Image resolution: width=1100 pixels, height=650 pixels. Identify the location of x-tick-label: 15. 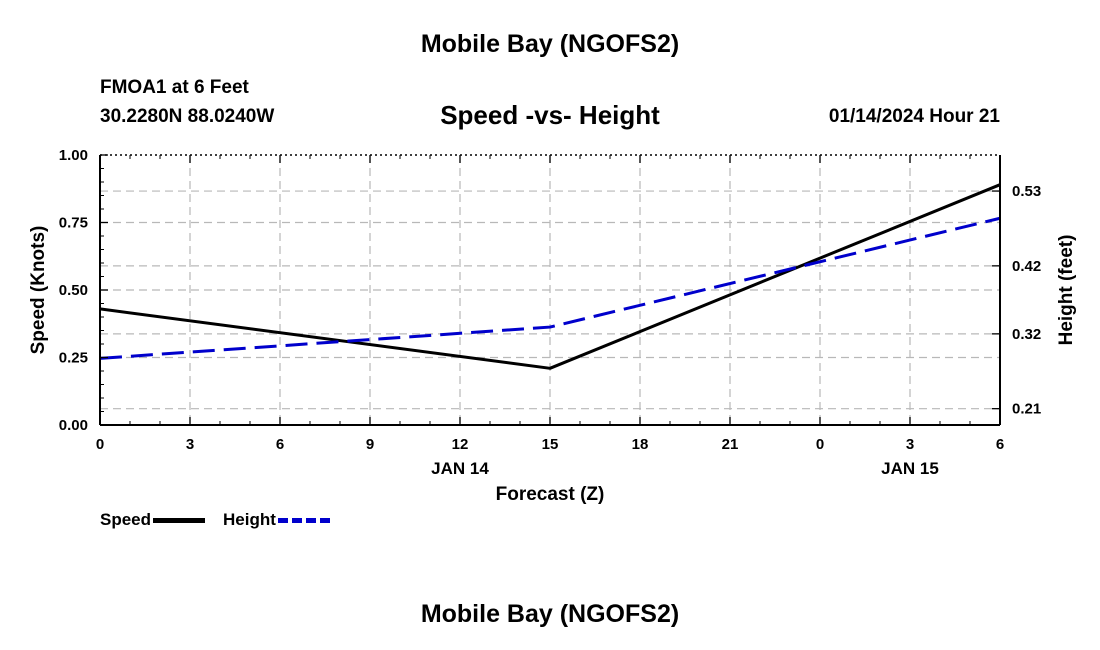
(550, 444).